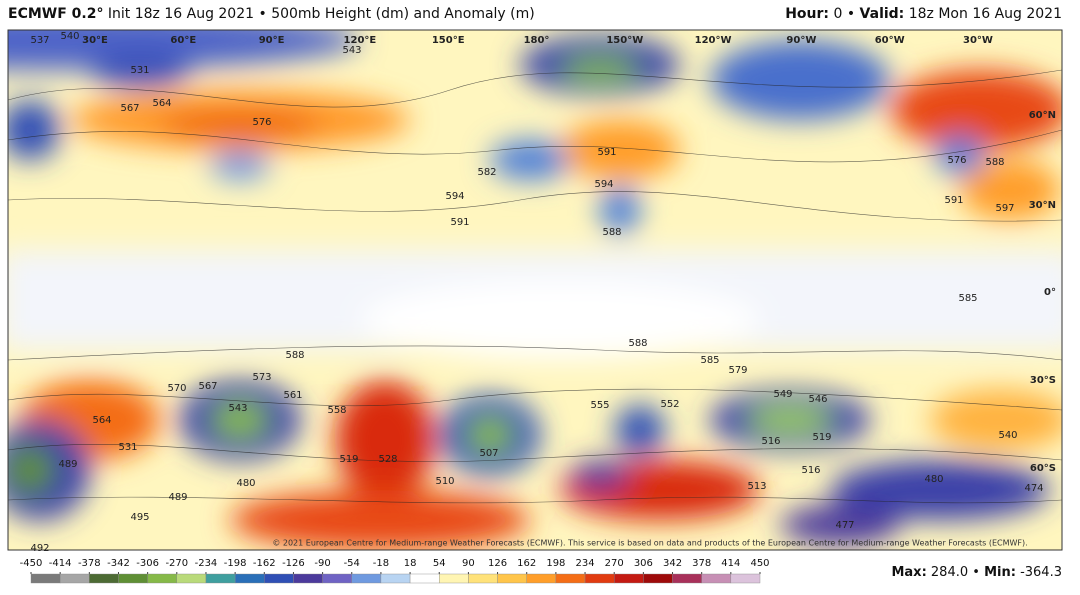 The height and width of the screenshot is (595, 1080). What do you see at coordinates (352, 563) in the screenshot?
I see `colorbar-tick-label: -54` at bounding box center [352, 563].